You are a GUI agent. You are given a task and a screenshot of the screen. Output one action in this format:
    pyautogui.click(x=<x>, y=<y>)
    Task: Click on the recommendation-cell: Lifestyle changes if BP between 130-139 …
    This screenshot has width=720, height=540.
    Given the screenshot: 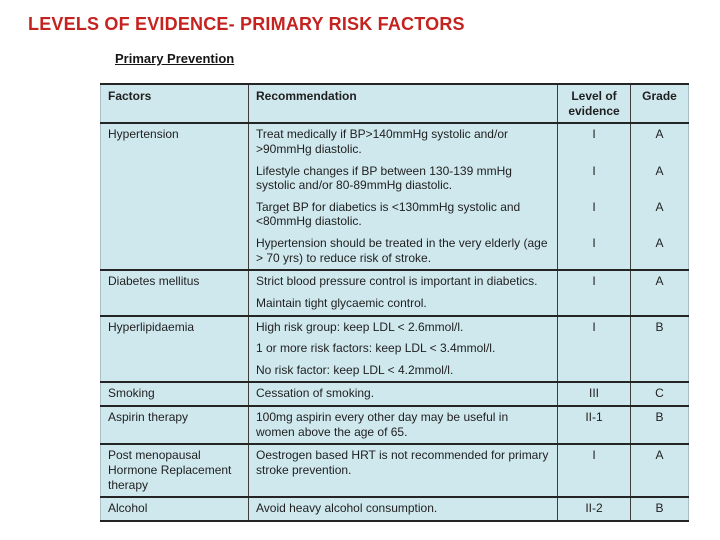 What is the action you would take?
    pyautogui.click(x=403, y=178)
    